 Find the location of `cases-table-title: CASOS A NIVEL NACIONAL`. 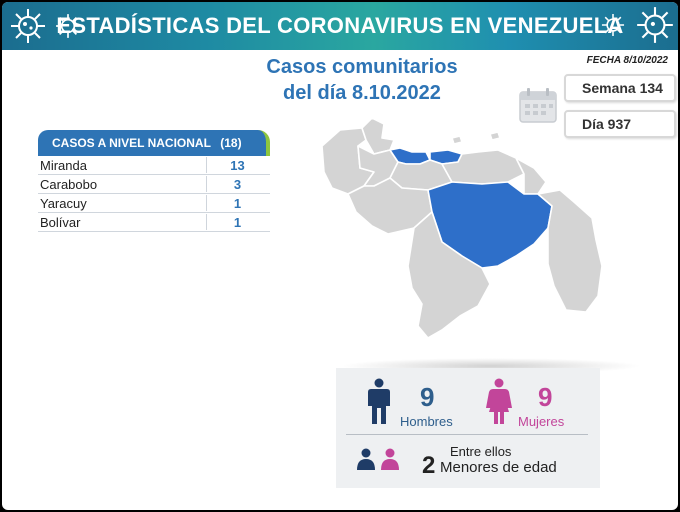

cases-table-title: CASOS A NIVEL NACIONAL is located at coordinates (131, 143).